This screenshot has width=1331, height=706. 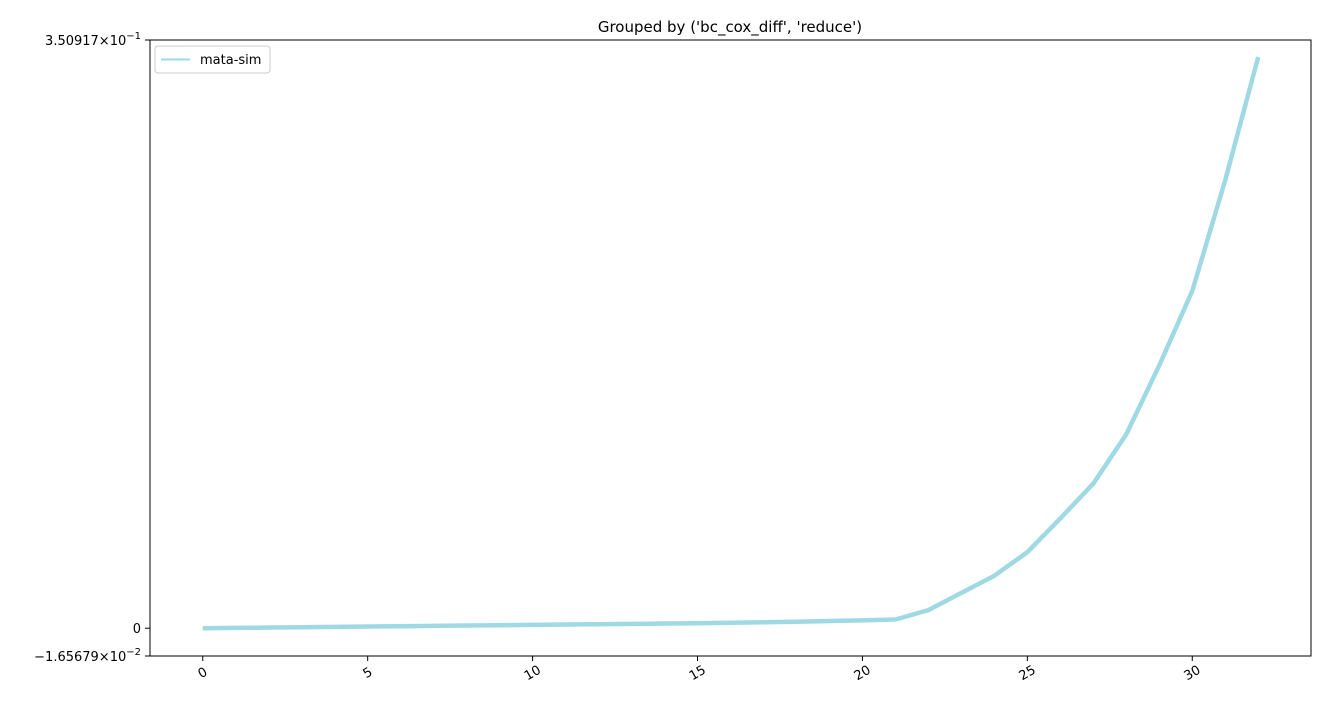 What do you see at coordinates (698, 673) in the screenshot?
I see `x-tick-label: 15` at bounding box center [698, 673].